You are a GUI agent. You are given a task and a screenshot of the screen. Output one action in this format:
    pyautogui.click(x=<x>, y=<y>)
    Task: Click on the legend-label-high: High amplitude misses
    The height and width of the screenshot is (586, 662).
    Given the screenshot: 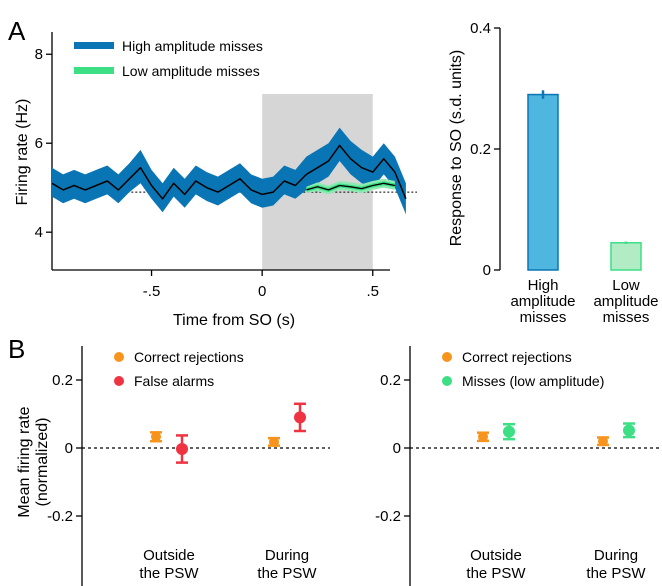 What is the action you would take?
    pyautogui.click(x=192, y=46)
    